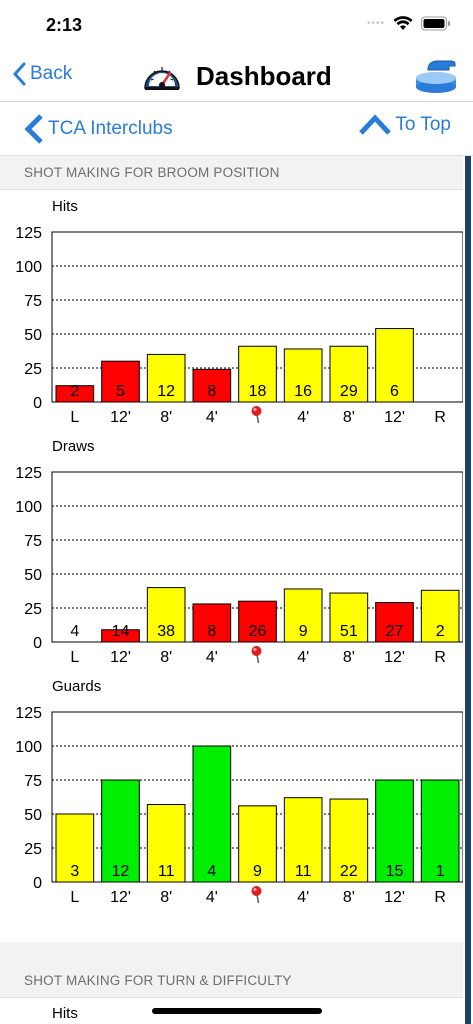  What do you see at coordinates (121, 631) in the screenshot?
I see `data-label: 14` at bounding box center [121, 631].